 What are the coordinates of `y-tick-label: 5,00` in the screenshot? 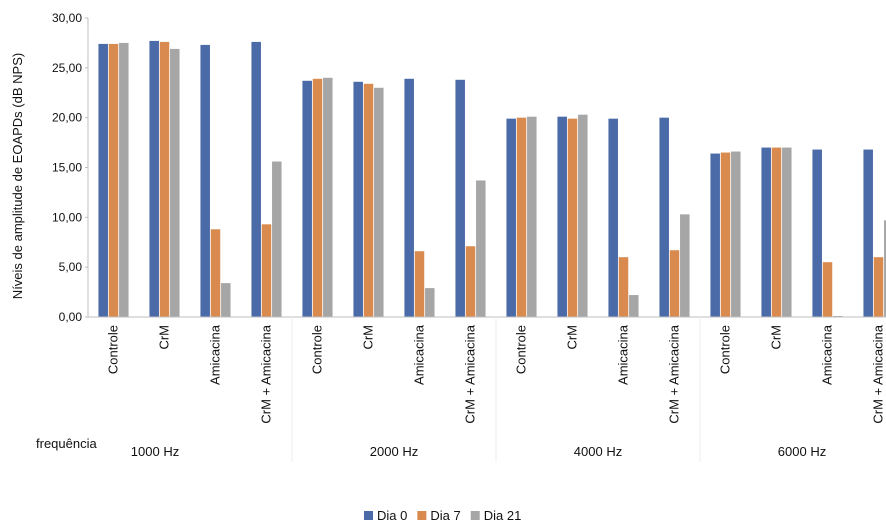 It's located at (71, 267).